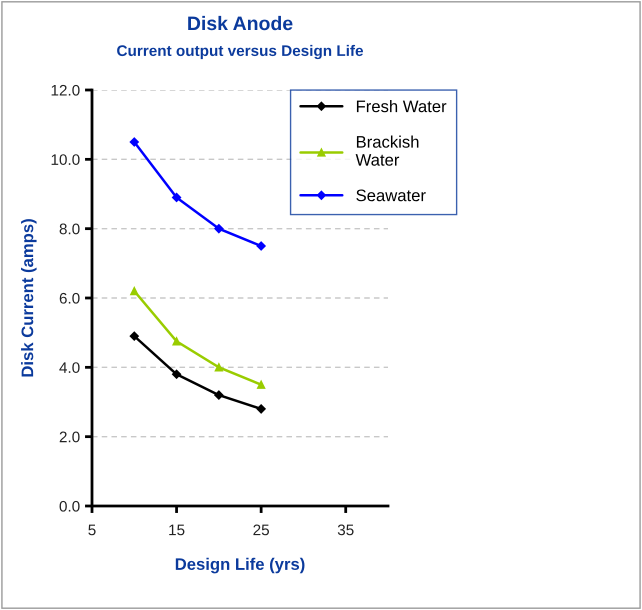 The image size is (642, 610). What do you see at coordinates (70, 229) in the screenshot?
I see `y-tick-label: 8.0` at bounding box center [70, 229].